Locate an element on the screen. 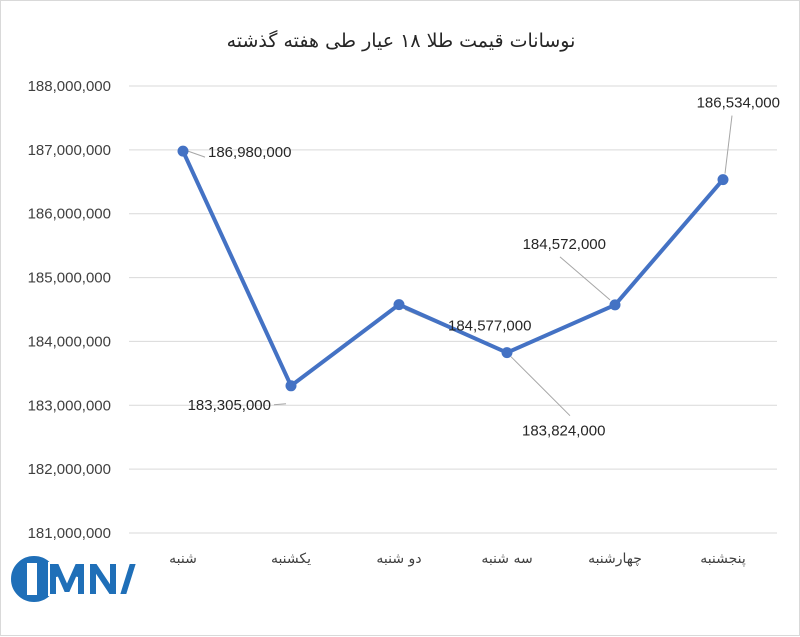 This screenshot has height=637, width=800. y-tick-label: 182,000,000 is located at coordinates (69, 469).